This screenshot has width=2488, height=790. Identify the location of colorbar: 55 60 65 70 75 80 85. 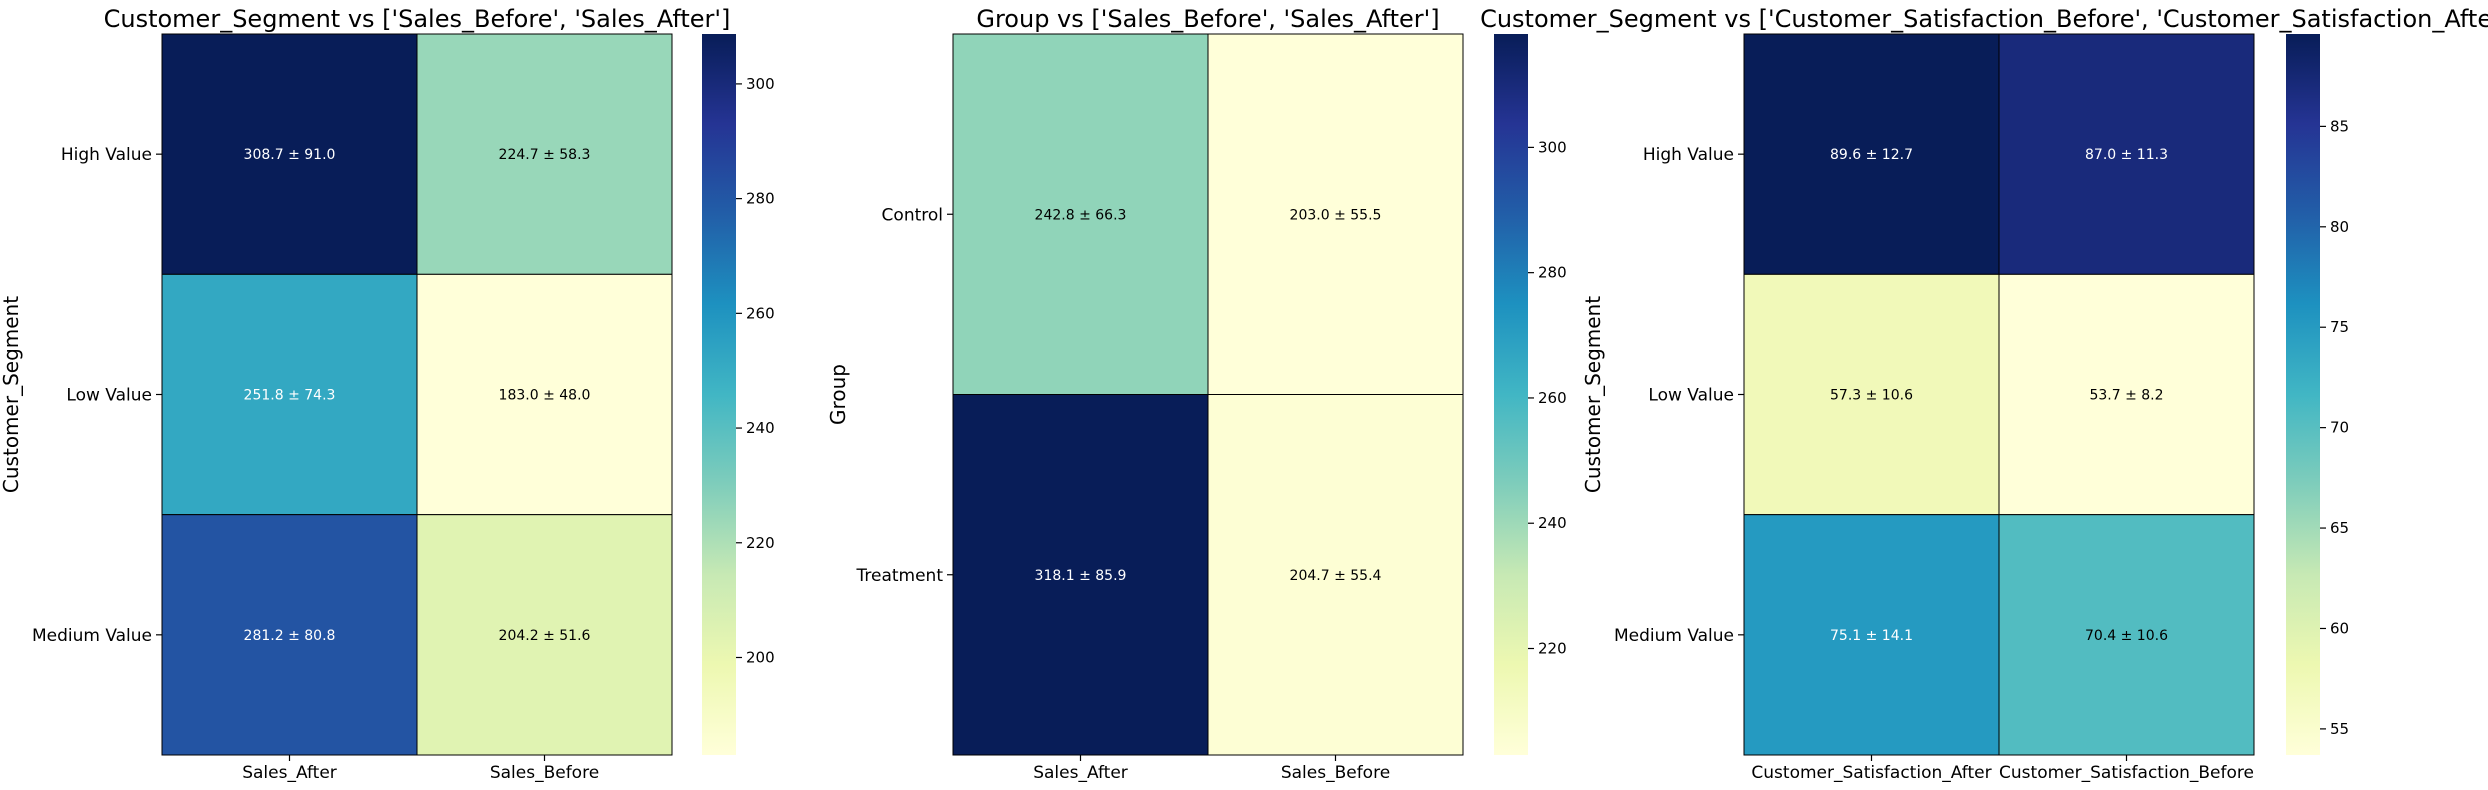
(2317, 394).